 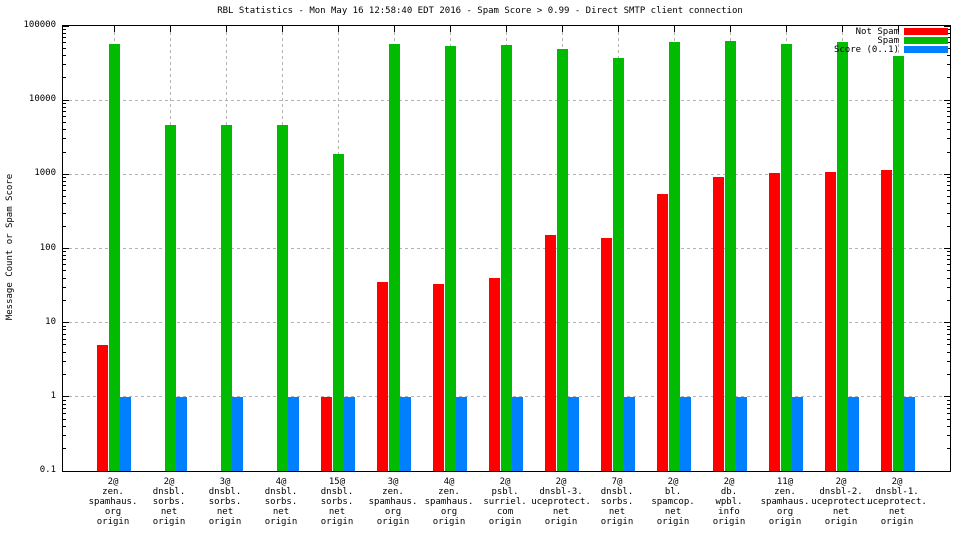 I want to click on legend-label: Score (0..1), so click(x=866, y=49).